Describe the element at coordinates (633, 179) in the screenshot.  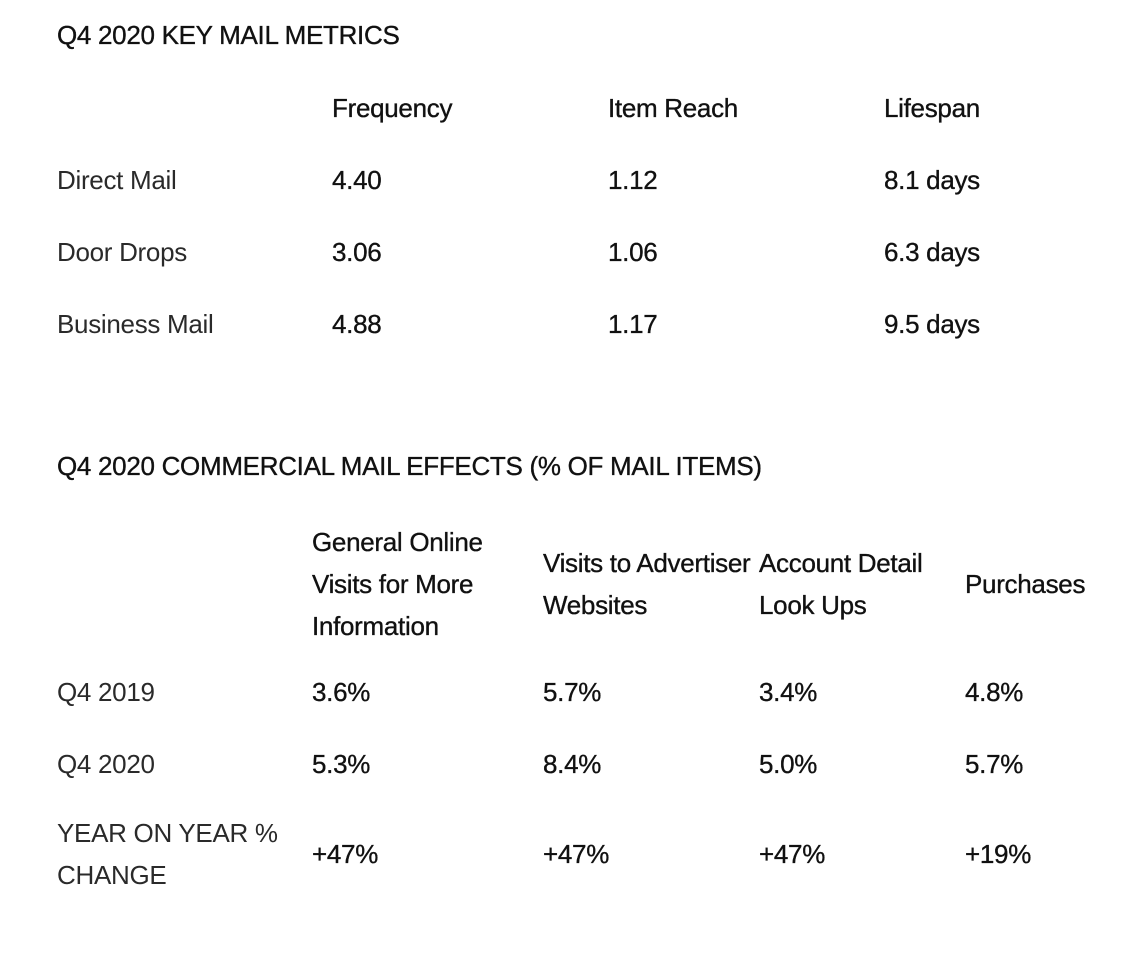
I see `item-reach-value: 1.12` at that location.